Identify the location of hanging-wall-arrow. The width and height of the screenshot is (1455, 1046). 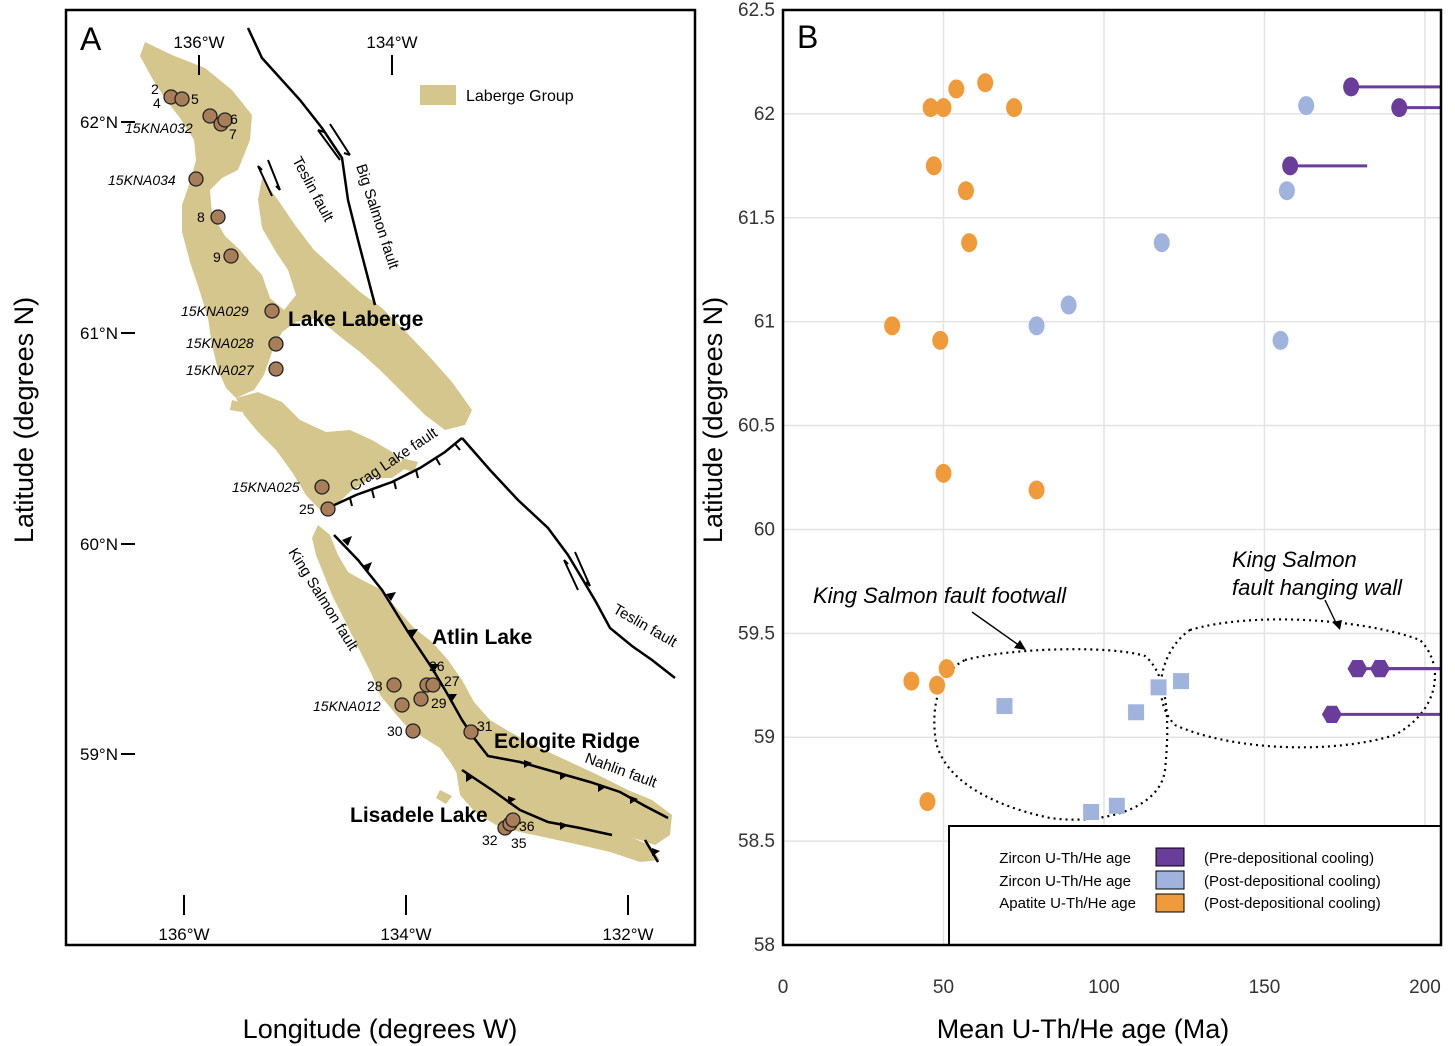
(1331, 612).